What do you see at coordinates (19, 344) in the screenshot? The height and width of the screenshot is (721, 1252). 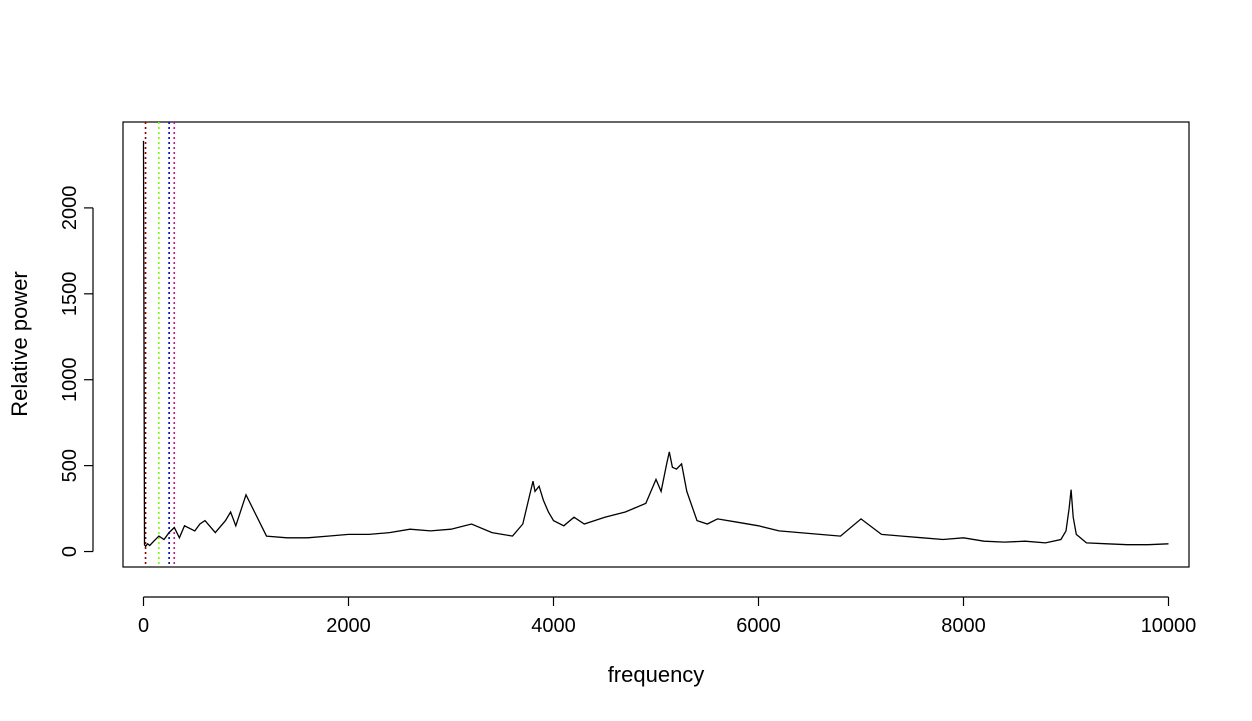 I see `y-axis-title: Relative power` at bounding box center [19, 344].